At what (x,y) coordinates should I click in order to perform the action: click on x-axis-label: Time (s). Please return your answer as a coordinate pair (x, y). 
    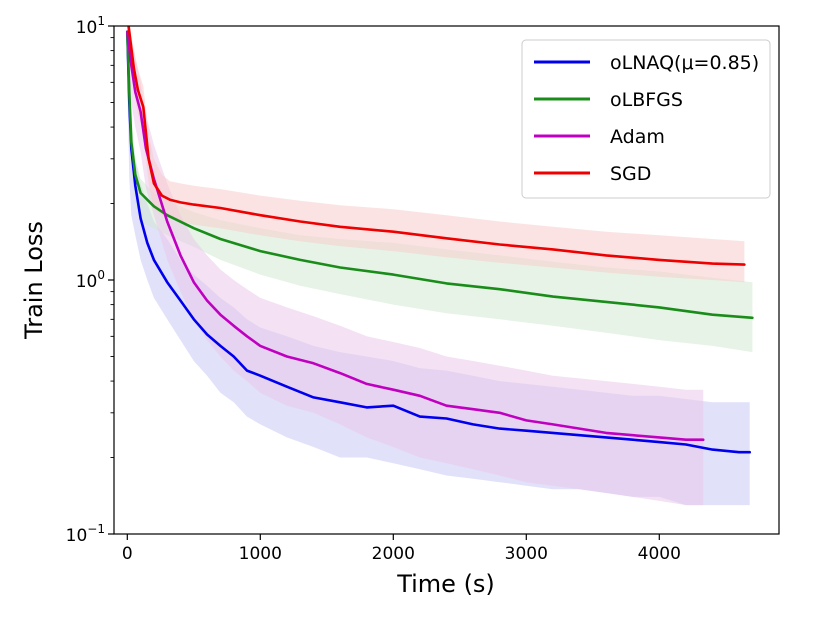
    Looking at the image, I should click on (445, 584).